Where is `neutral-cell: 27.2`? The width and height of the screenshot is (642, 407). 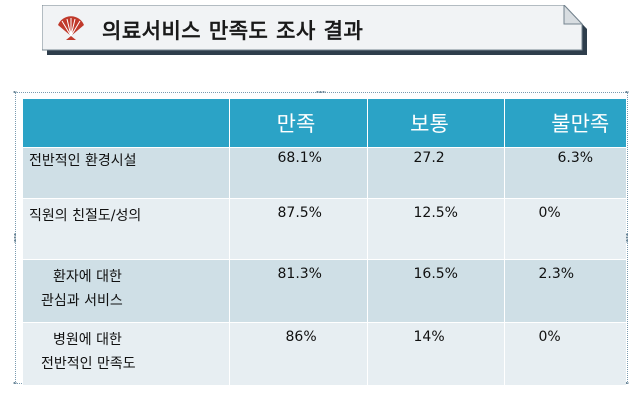 neutral-cell: 27.2 is located at coordinates (435, 173).